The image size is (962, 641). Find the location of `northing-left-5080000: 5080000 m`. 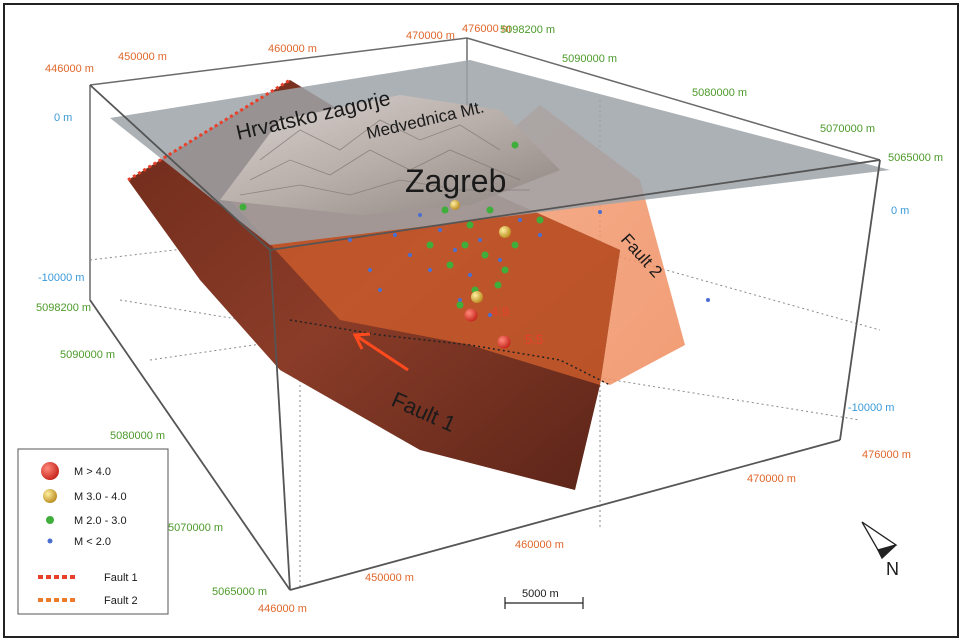

northing-left-5080000: 5080000 m is located at coordinates (137, 436).